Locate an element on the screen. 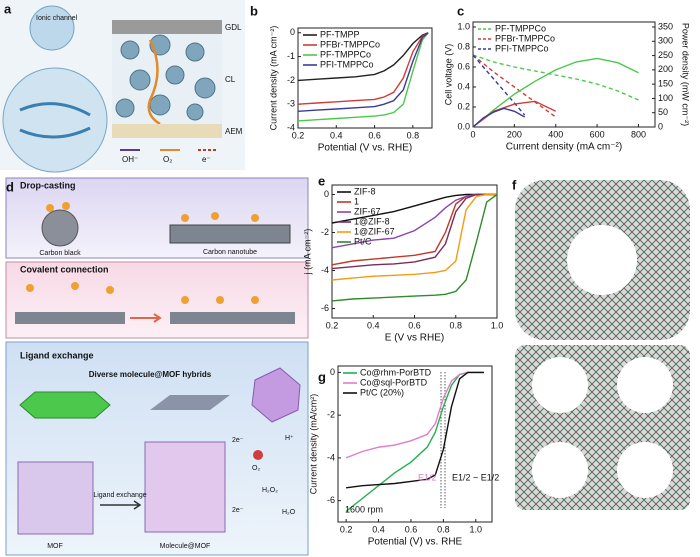 This screenshot has width=700, height=557. zoom-circle is located at coordinates (55, 120).